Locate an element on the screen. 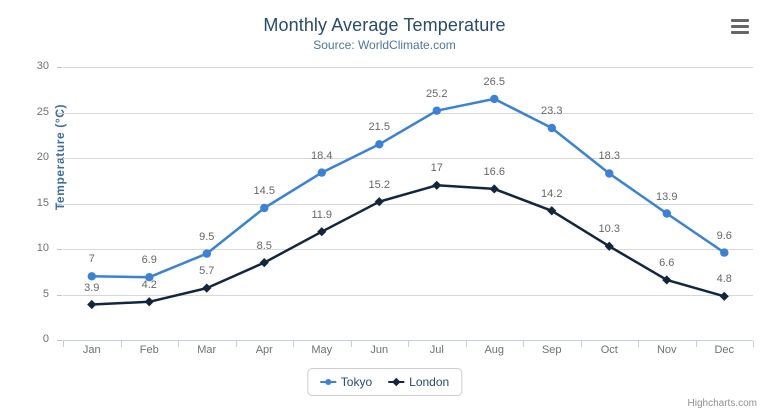 Image resolution: width=769 pixels, height=416 pixels. data-label: 9.6 is located at coordinates (724, 235).